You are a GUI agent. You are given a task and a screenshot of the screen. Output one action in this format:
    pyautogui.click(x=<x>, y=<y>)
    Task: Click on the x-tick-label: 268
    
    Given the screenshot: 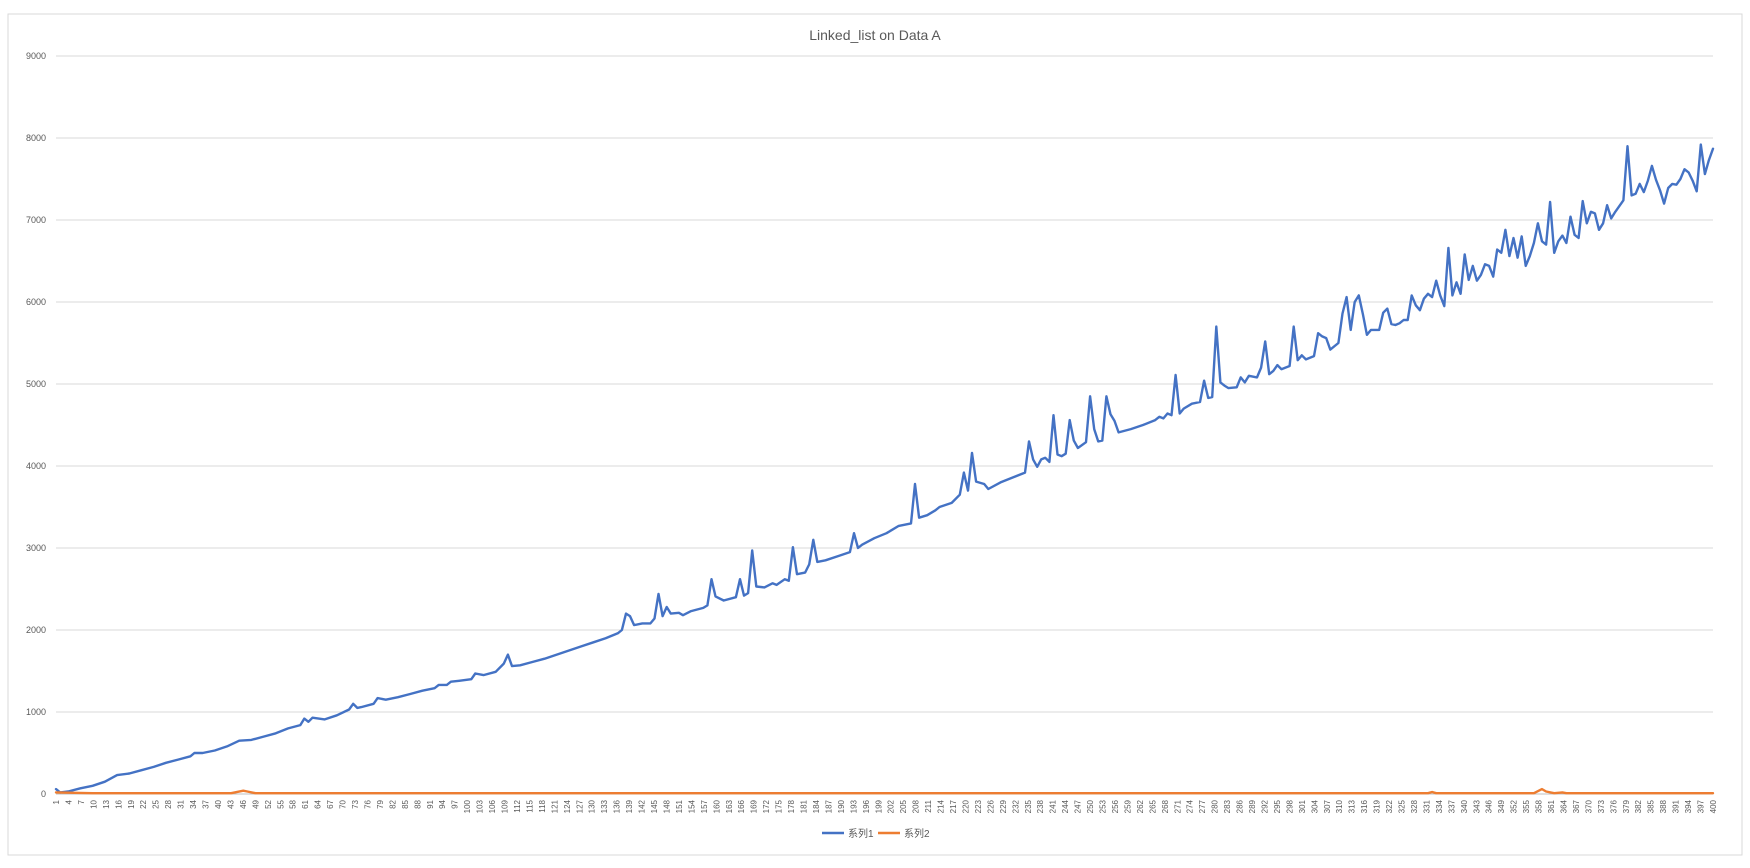 What is the action you would take?
    pyautogui.click(x=1165, y=806)
    